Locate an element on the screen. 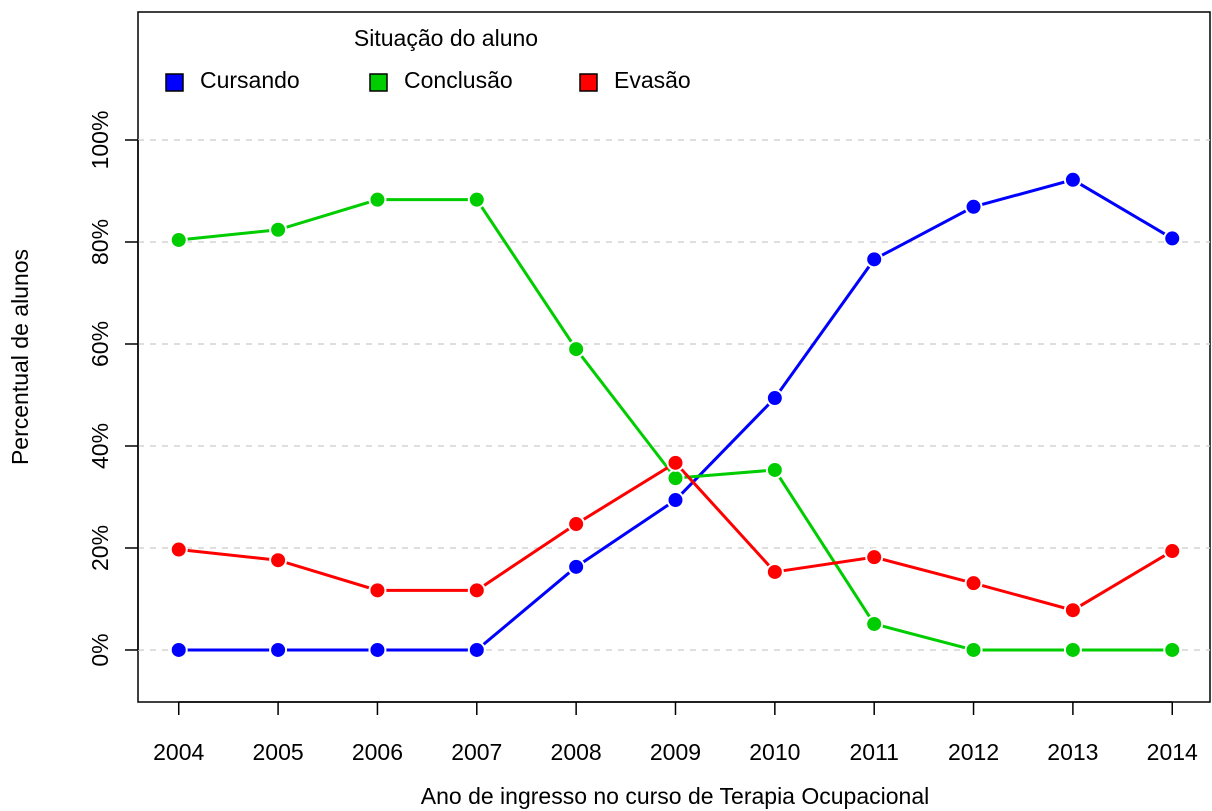 This screenshot has height=811, width=1212. legend-label: Evasão is located at coordinates (652, 80).